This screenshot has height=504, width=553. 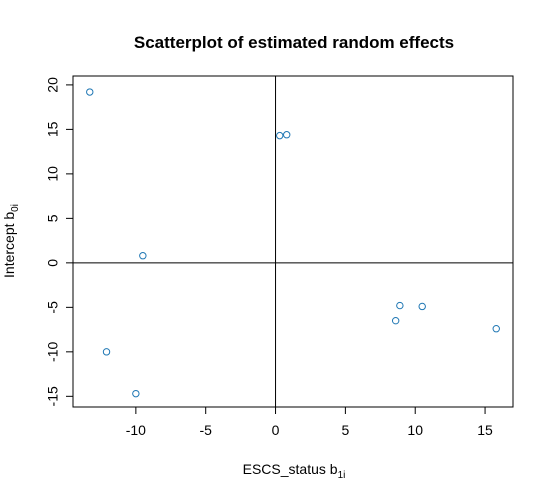 I want to click on y-axis-label-main: Intercept b, so click(x=9, y=245).